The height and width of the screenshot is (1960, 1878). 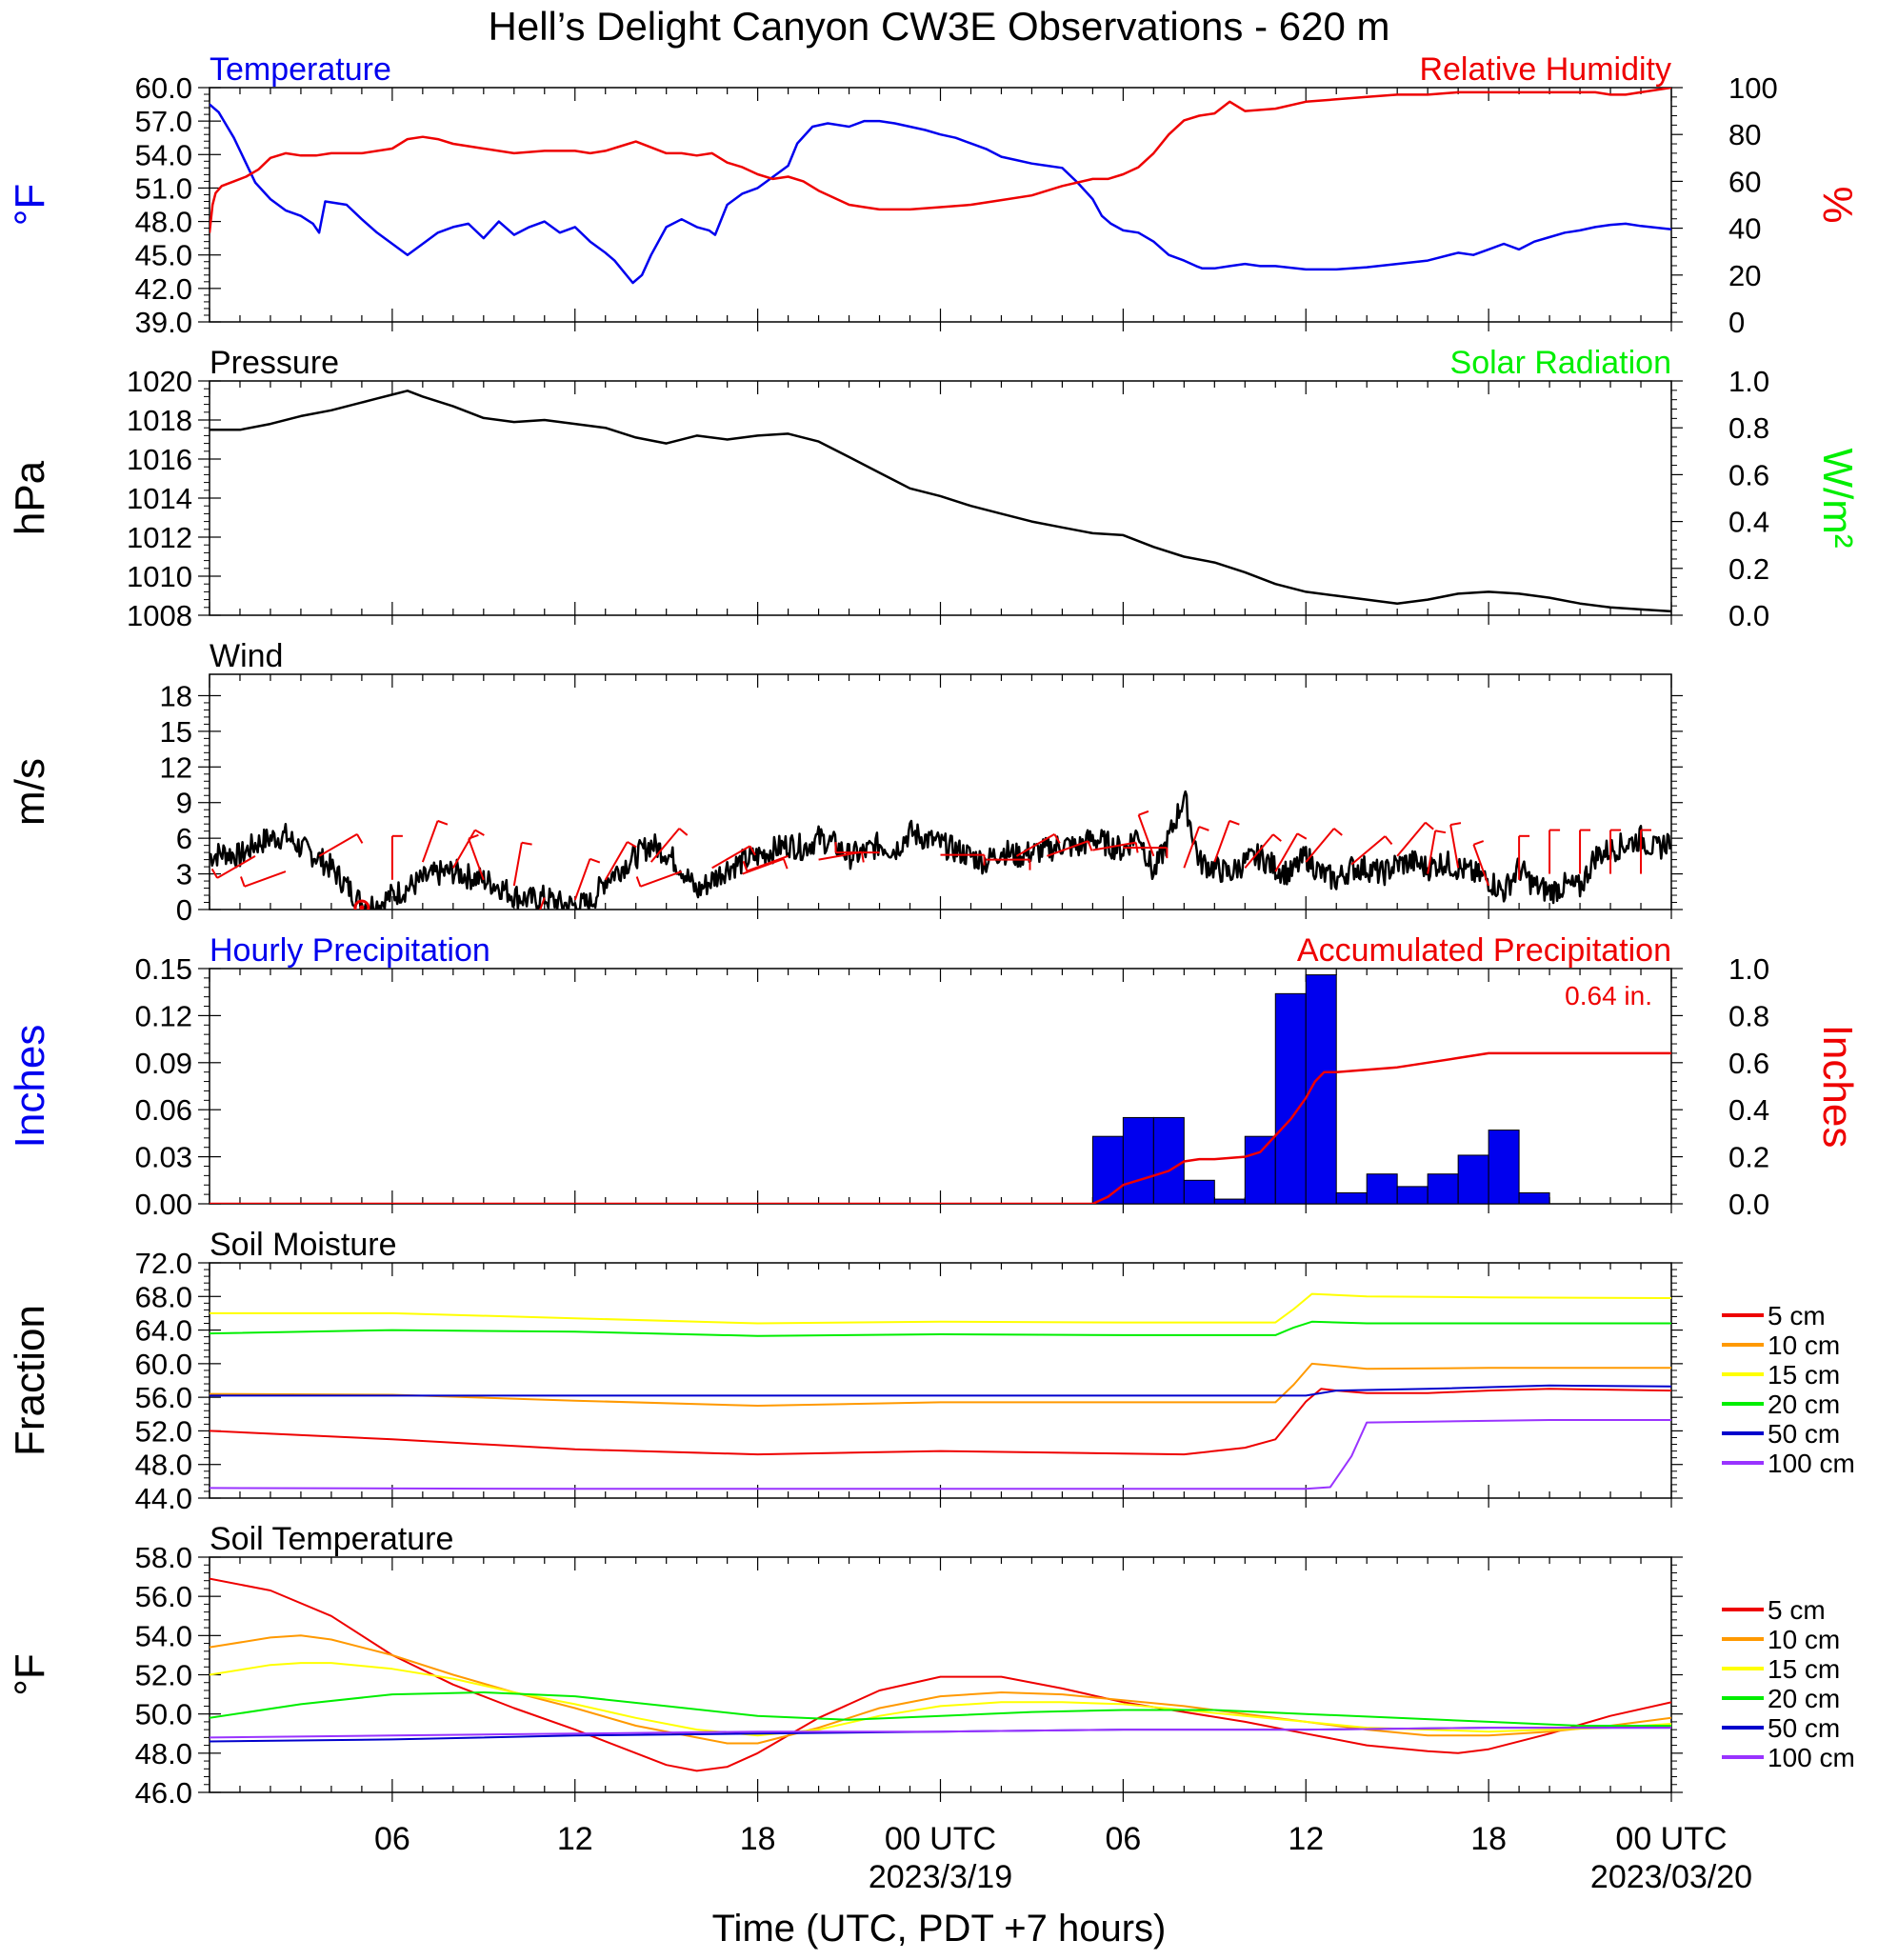 What do you see at coordinates (184, 910) in the screenshot?
I see `y-tick-label-left: 0` at bounding box center [184, 910].